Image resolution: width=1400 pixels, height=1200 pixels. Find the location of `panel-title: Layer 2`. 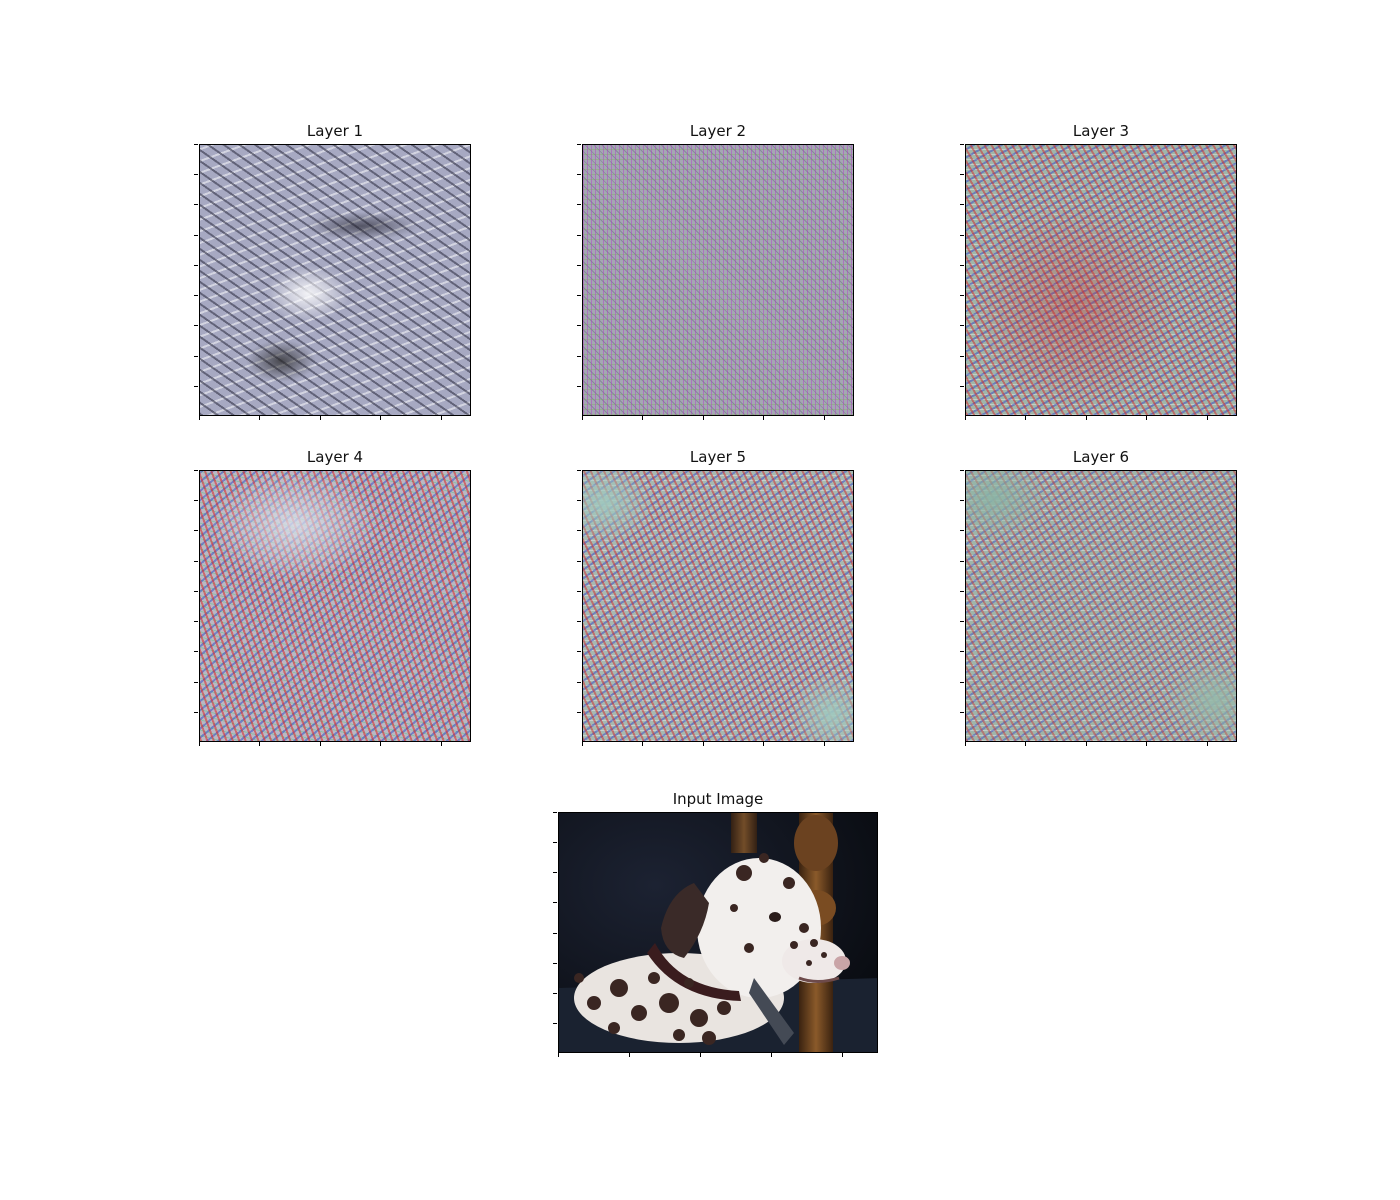

panel-title: Layer 2 is located at coordinates (718, 131).